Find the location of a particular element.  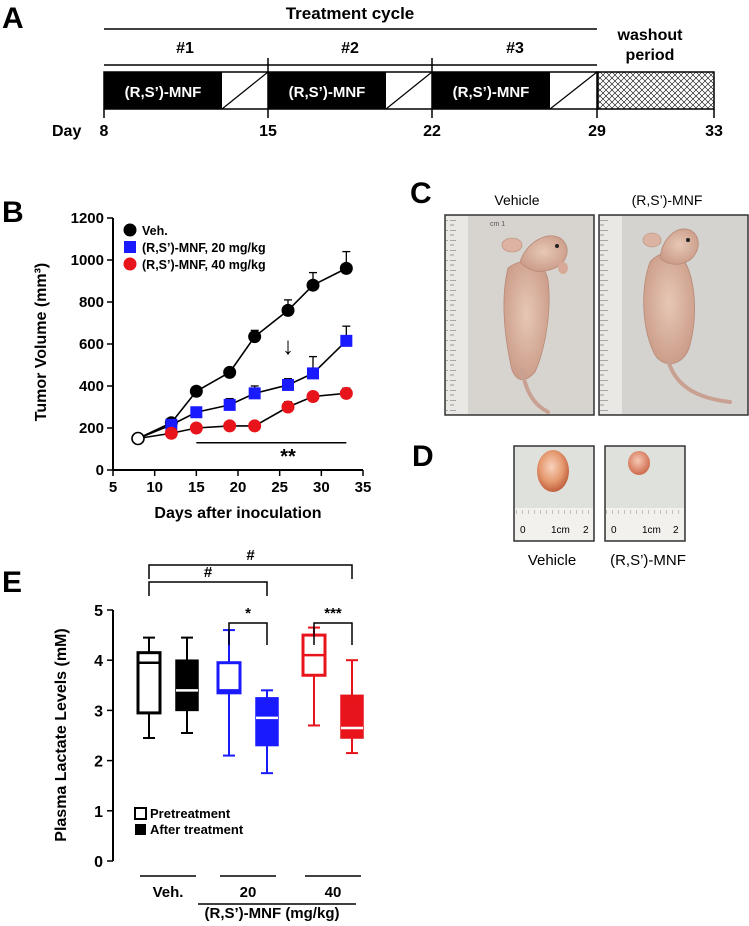

treated-tumor-photo: 0 1cm 2 is located at coordinates (645, 493).